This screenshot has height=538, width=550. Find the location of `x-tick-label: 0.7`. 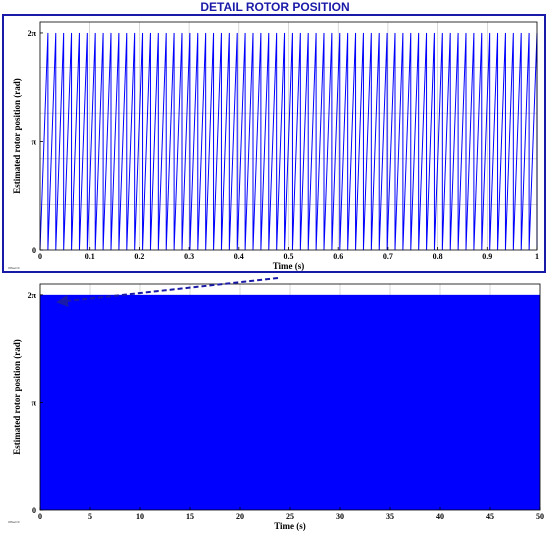

x-tick-label: 0.7 is located at coordinates (388, 256).